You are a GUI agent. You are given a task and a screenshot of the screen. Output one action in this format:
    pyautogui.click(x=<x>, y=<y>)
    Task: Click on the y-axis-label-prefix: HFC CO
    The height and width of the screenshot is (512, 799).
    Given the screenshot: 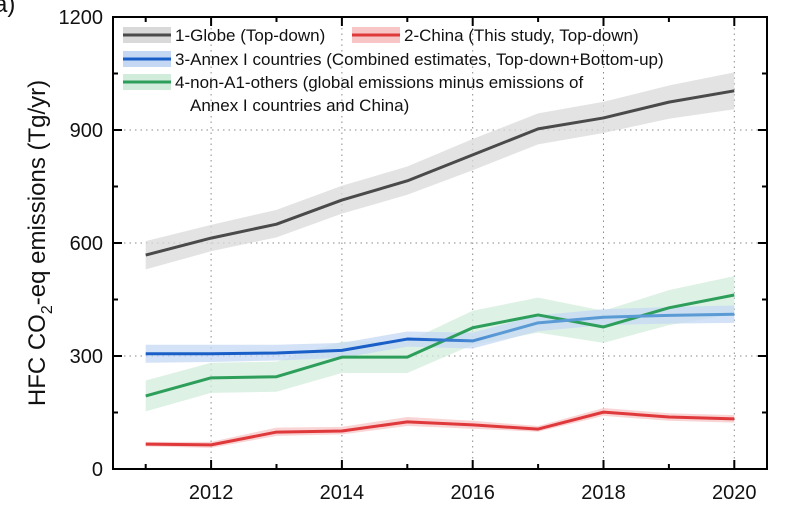 What is the action you would take?
    pyautogui.click(x=37, y=360)
    